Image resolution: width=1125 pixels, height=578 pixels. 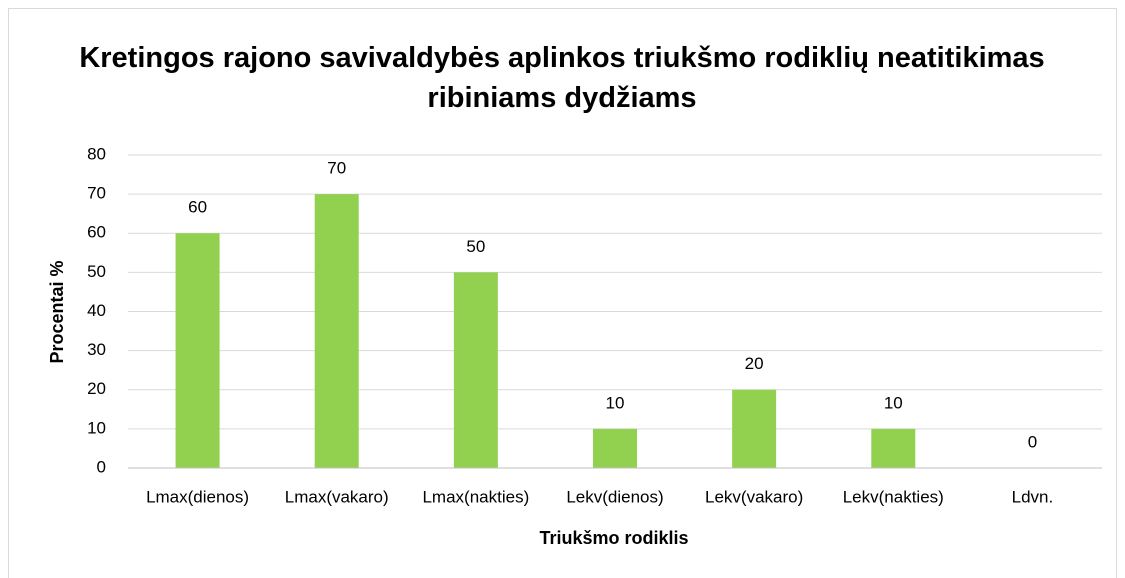 What do you see at coordinates (96, 349) in the screenshot?
I see `y-tick-label: 30` at bounding box center [96, 349].